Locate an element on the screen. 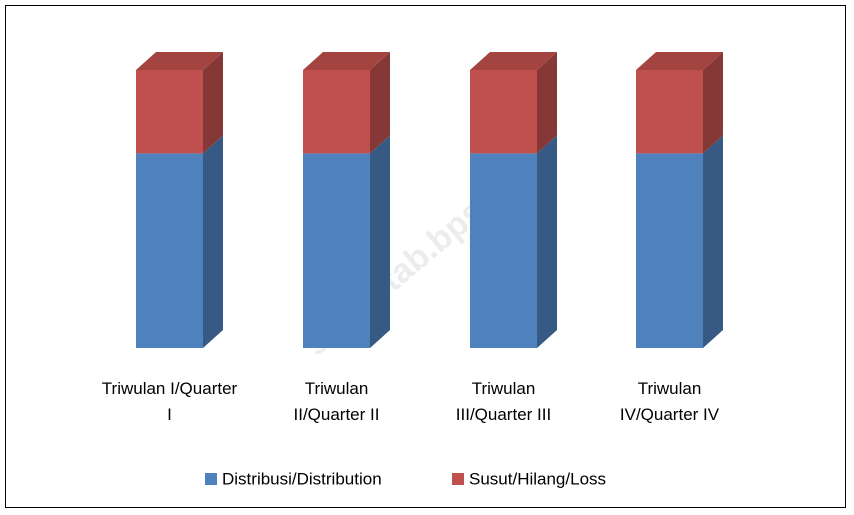 The width and height of the screenshot is (854, 515). legend-label: Susut/Hilang/Loss is located at coordinates (537, 478).